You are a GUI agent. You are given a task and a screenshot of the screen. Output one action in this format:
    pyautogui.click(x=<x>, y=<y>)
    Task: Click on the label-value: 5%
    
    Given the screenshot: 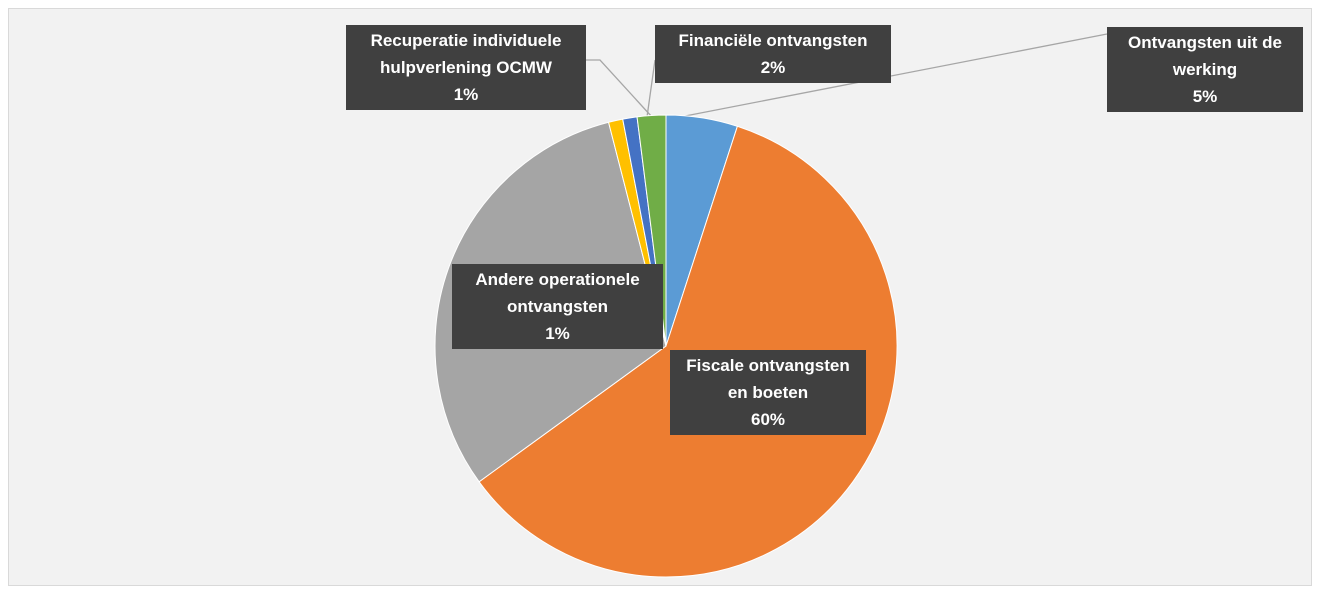 What is the action you would take?
    pyautogui.click(x=1205, y=96)
    